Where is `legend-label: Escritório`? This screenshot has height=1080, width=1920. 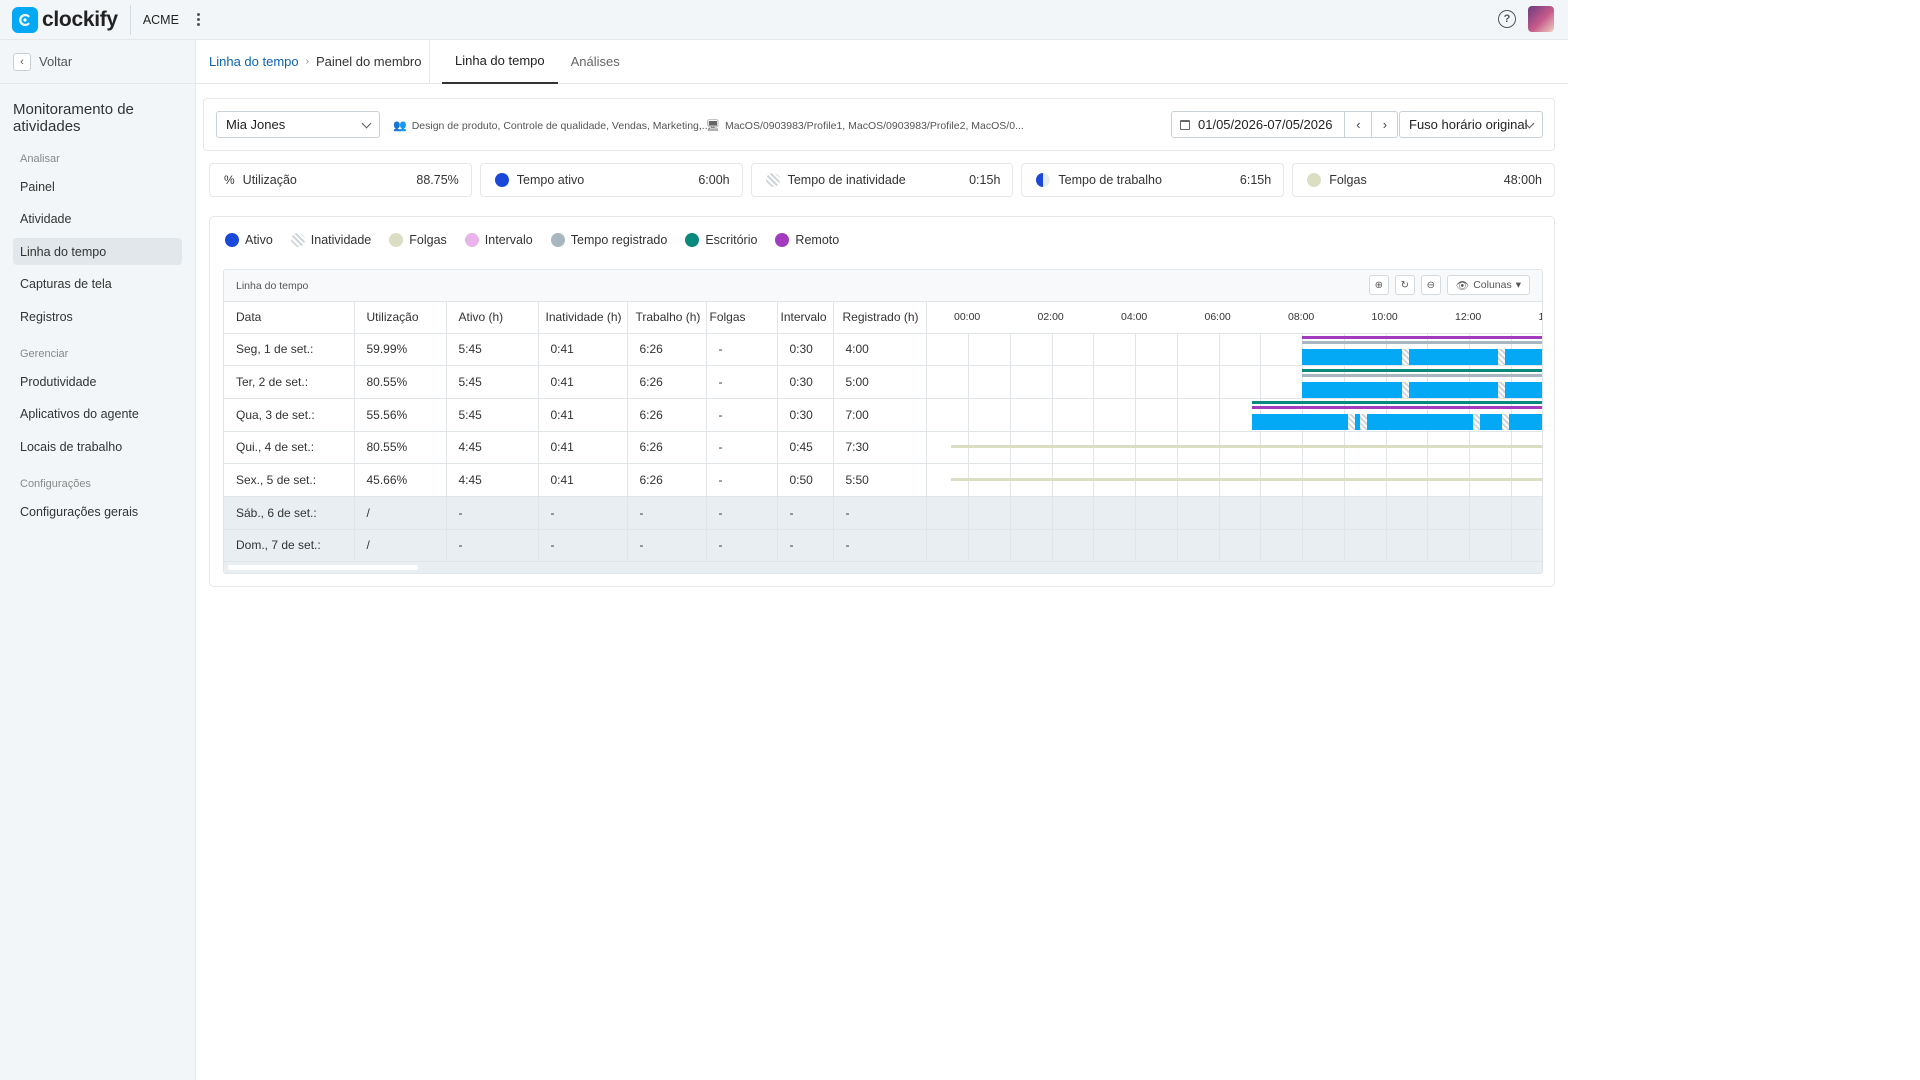 legend-label: Escritório is located at coordinates (731, 240).